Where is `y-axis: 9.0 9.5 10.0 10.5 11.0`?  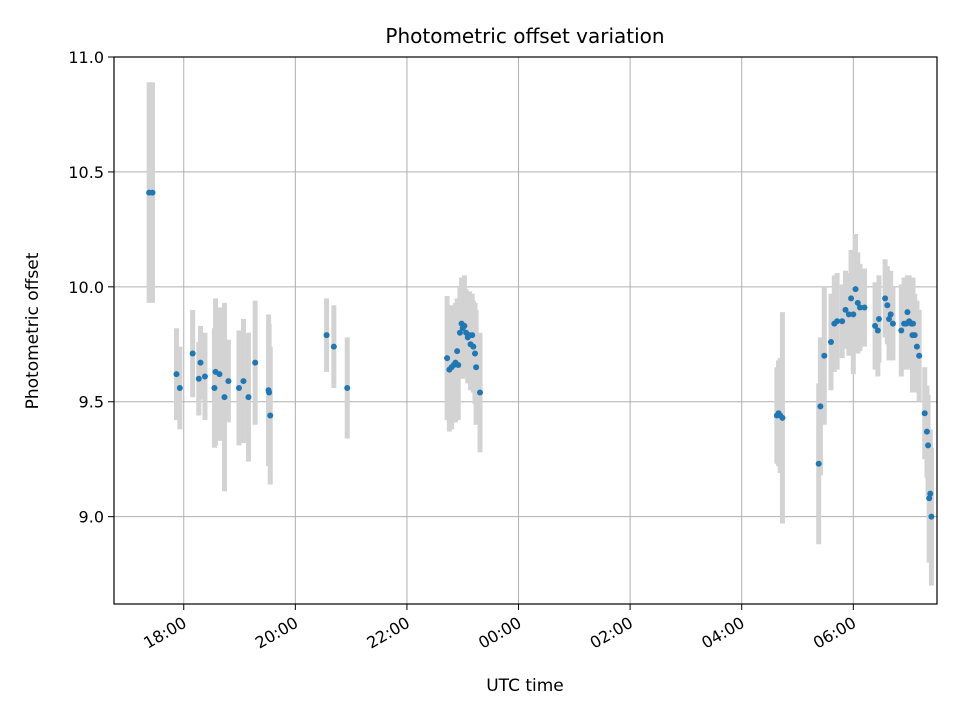
y-axis: 9.0 9.5 10.0 10.5 11.0 is located at coordinates (91, 287).